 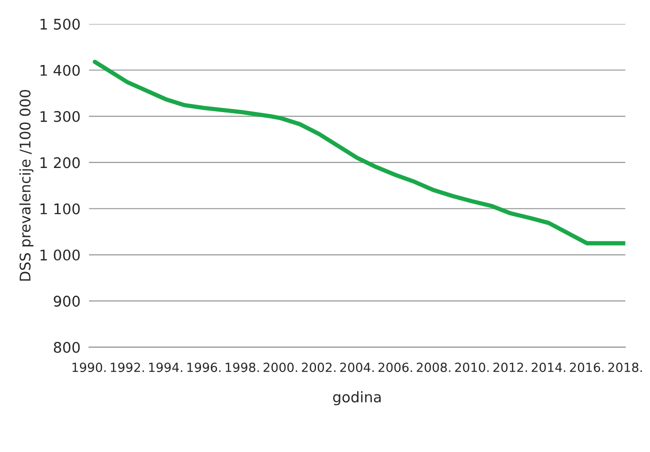 I want to click on y-axis-title: DSS prevalencije /100 000, so click(x=26, y=185).